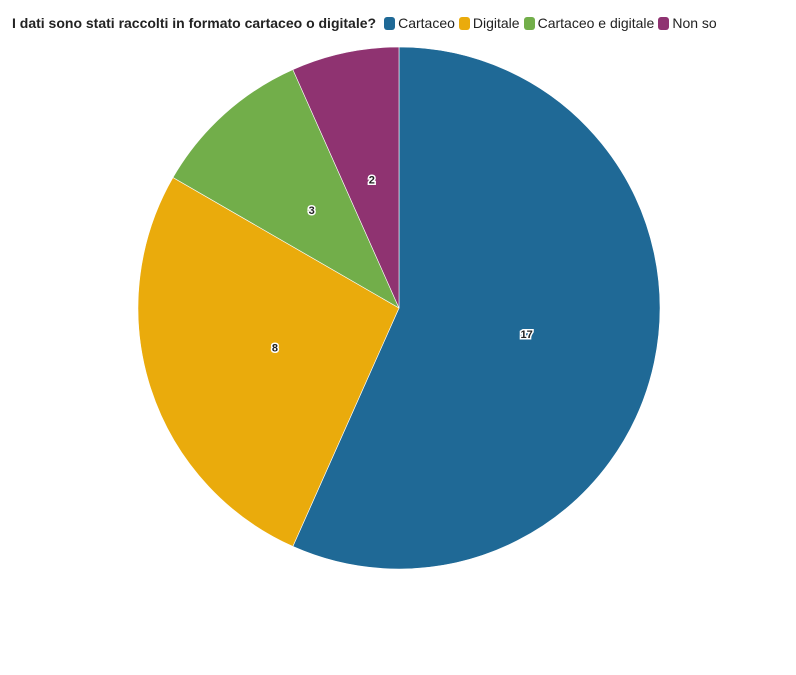 The height and width of the screenshot is (675, 796). Describe the element at coordinates (275, 348) in the screenshot. I see `slice-value-label-digitale: 8` at that location.